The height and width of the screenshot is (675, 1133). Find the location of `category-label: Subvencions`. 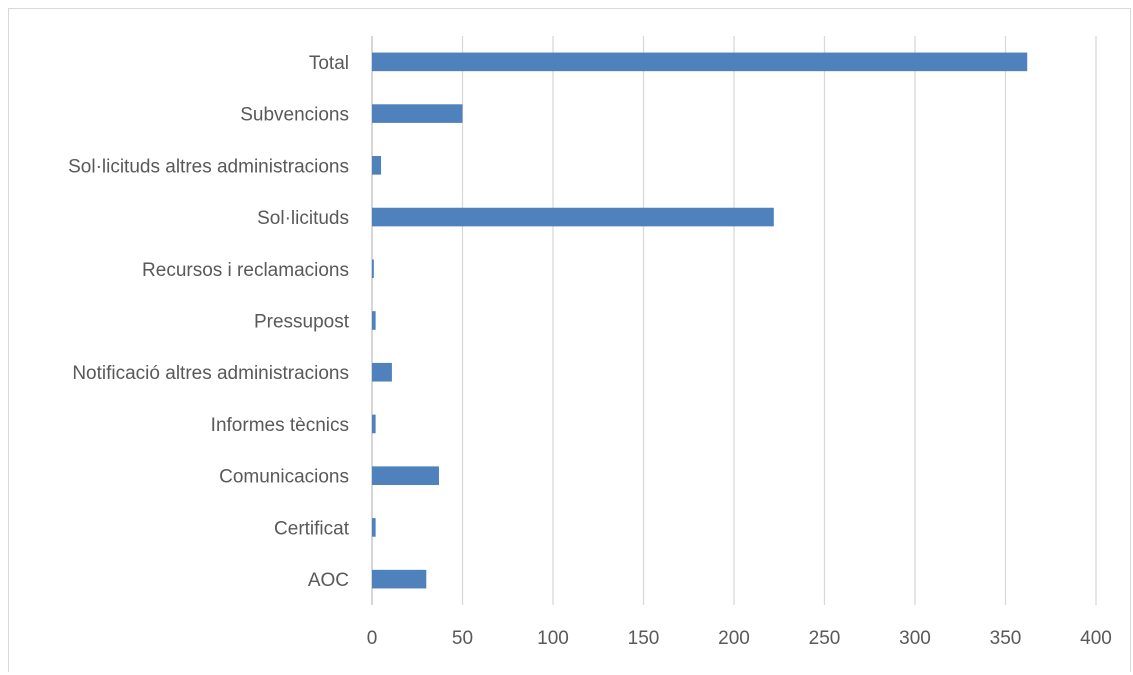

category-label: Subvencions is located at coordinates (294, 115).